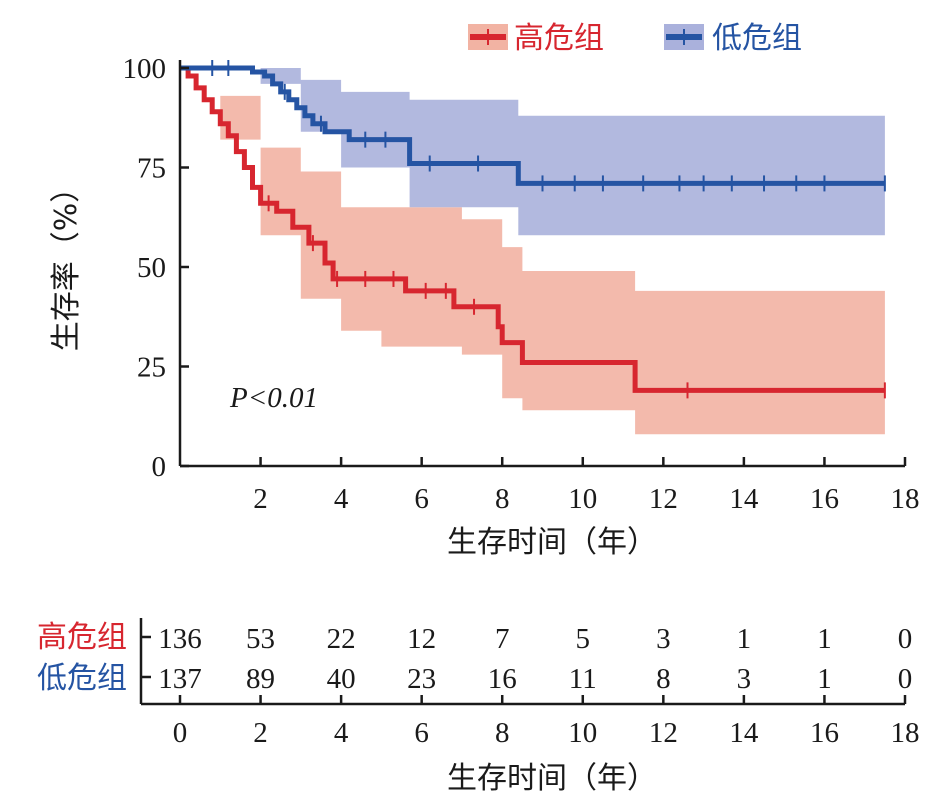 This screenshot has width=944, height=806. Describe the element at coordinates (151, 169) in the screenshot. I see `y-tick-label: 75` at that location.